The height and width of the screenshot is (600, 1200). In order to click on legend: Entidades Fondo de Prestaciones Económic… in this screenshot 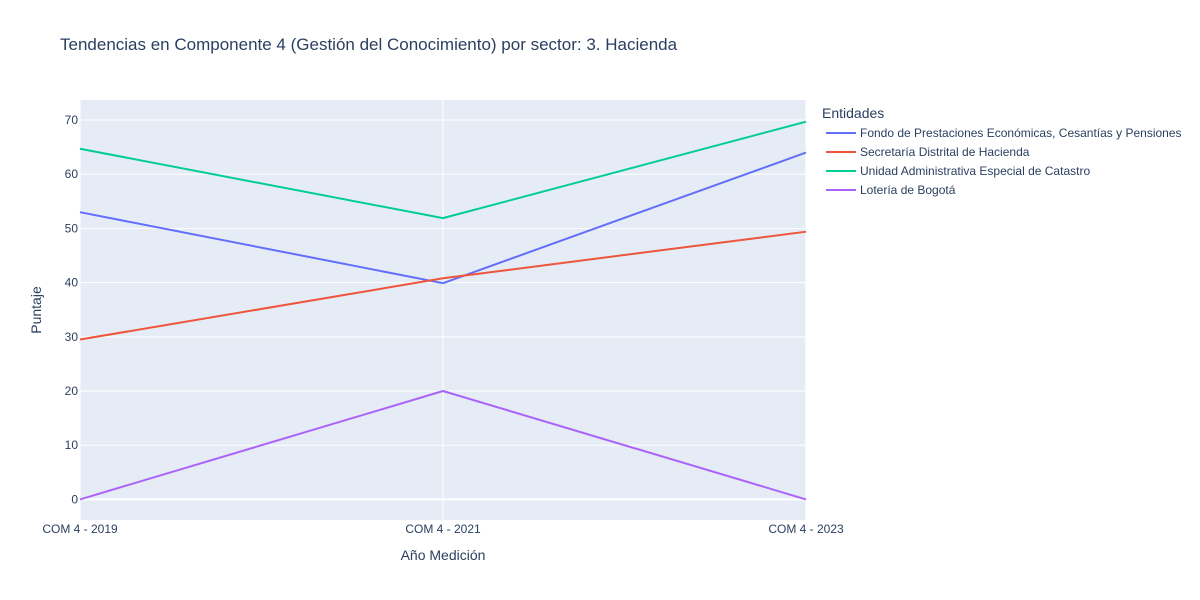, I will do `click(1002, 151)`.